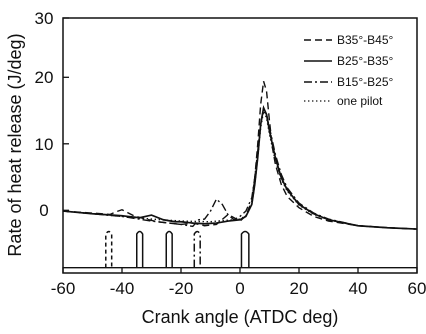 This screenshot has height=334, width=426. Describe the element at coordinates (44, 77) in the screenshot. I see `y-tick-label: 20` at that location.